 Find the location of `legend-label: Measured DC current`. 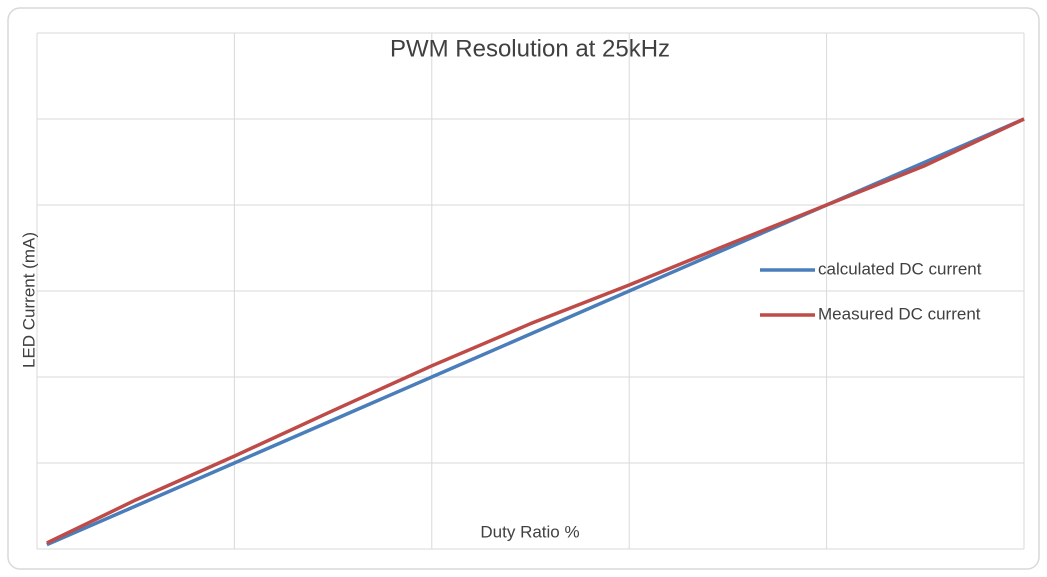

legend-label: Measured DC current is located at coordinates (899, 313).